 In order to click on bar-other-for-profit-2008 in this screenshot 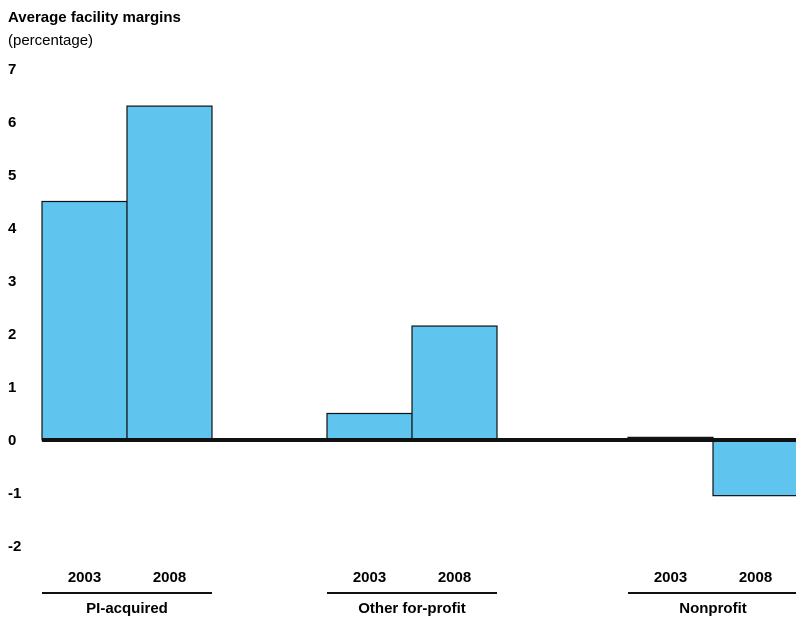, I will do `click(454, 383)`.